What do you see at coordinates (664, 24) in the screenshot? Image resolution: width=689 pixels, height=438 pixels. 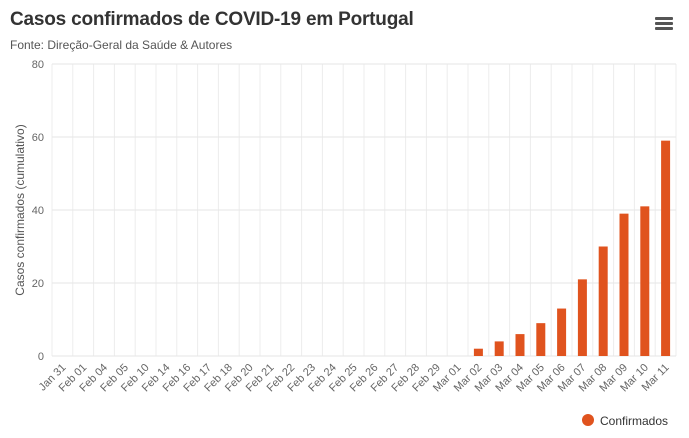 I see `hamburger-menu-icon` at bounding box center [664, 24].